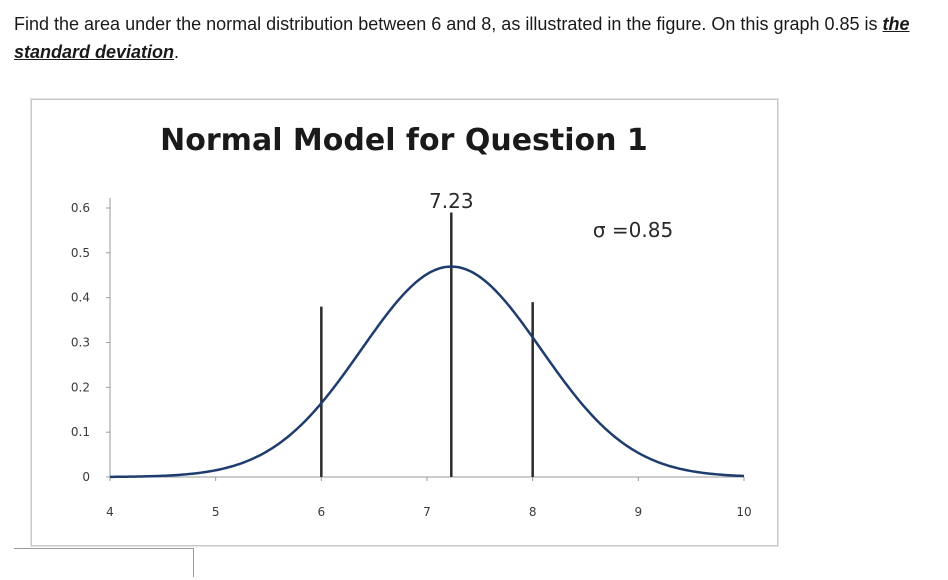 The height and width of the screenshot is (580, 948). What do you see at coordinates (462, 38) in the screenshot?
I see `question-emphasis: the standard deviation` at bounding box center [462, 38].